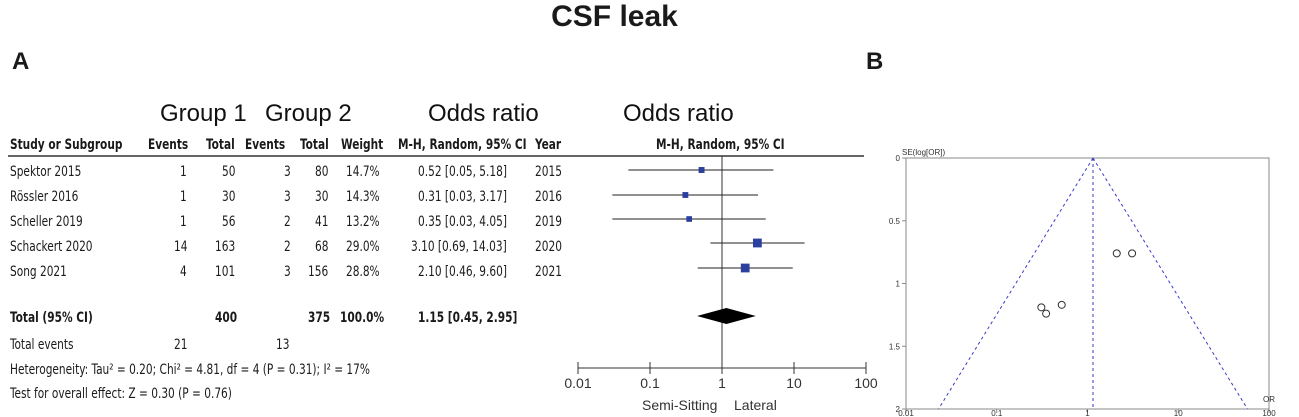  Describe the element at coordinates (755, 405) in the screenshot. I see `favours-right-label: Lateral` at that location.